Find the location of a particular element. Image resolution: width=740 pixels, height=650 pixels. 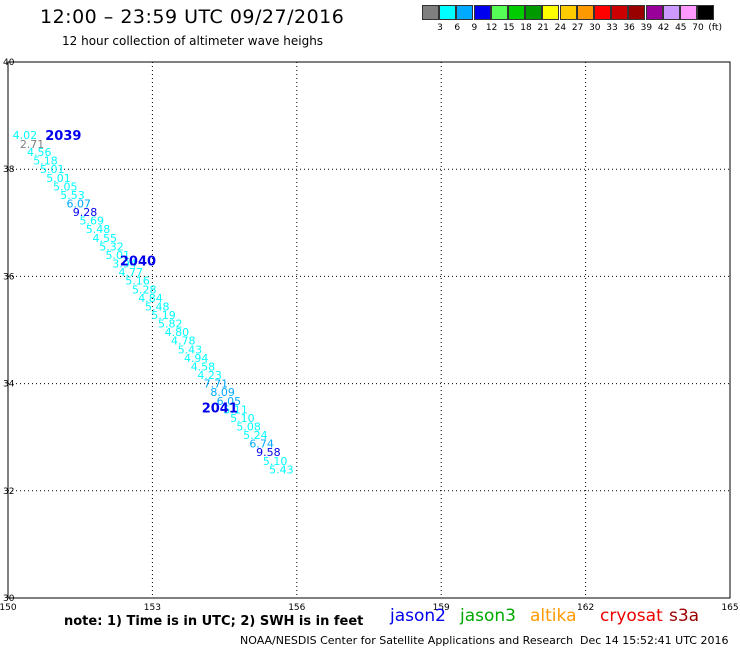

legend-label: 18 is located at coordinates (526, 28).